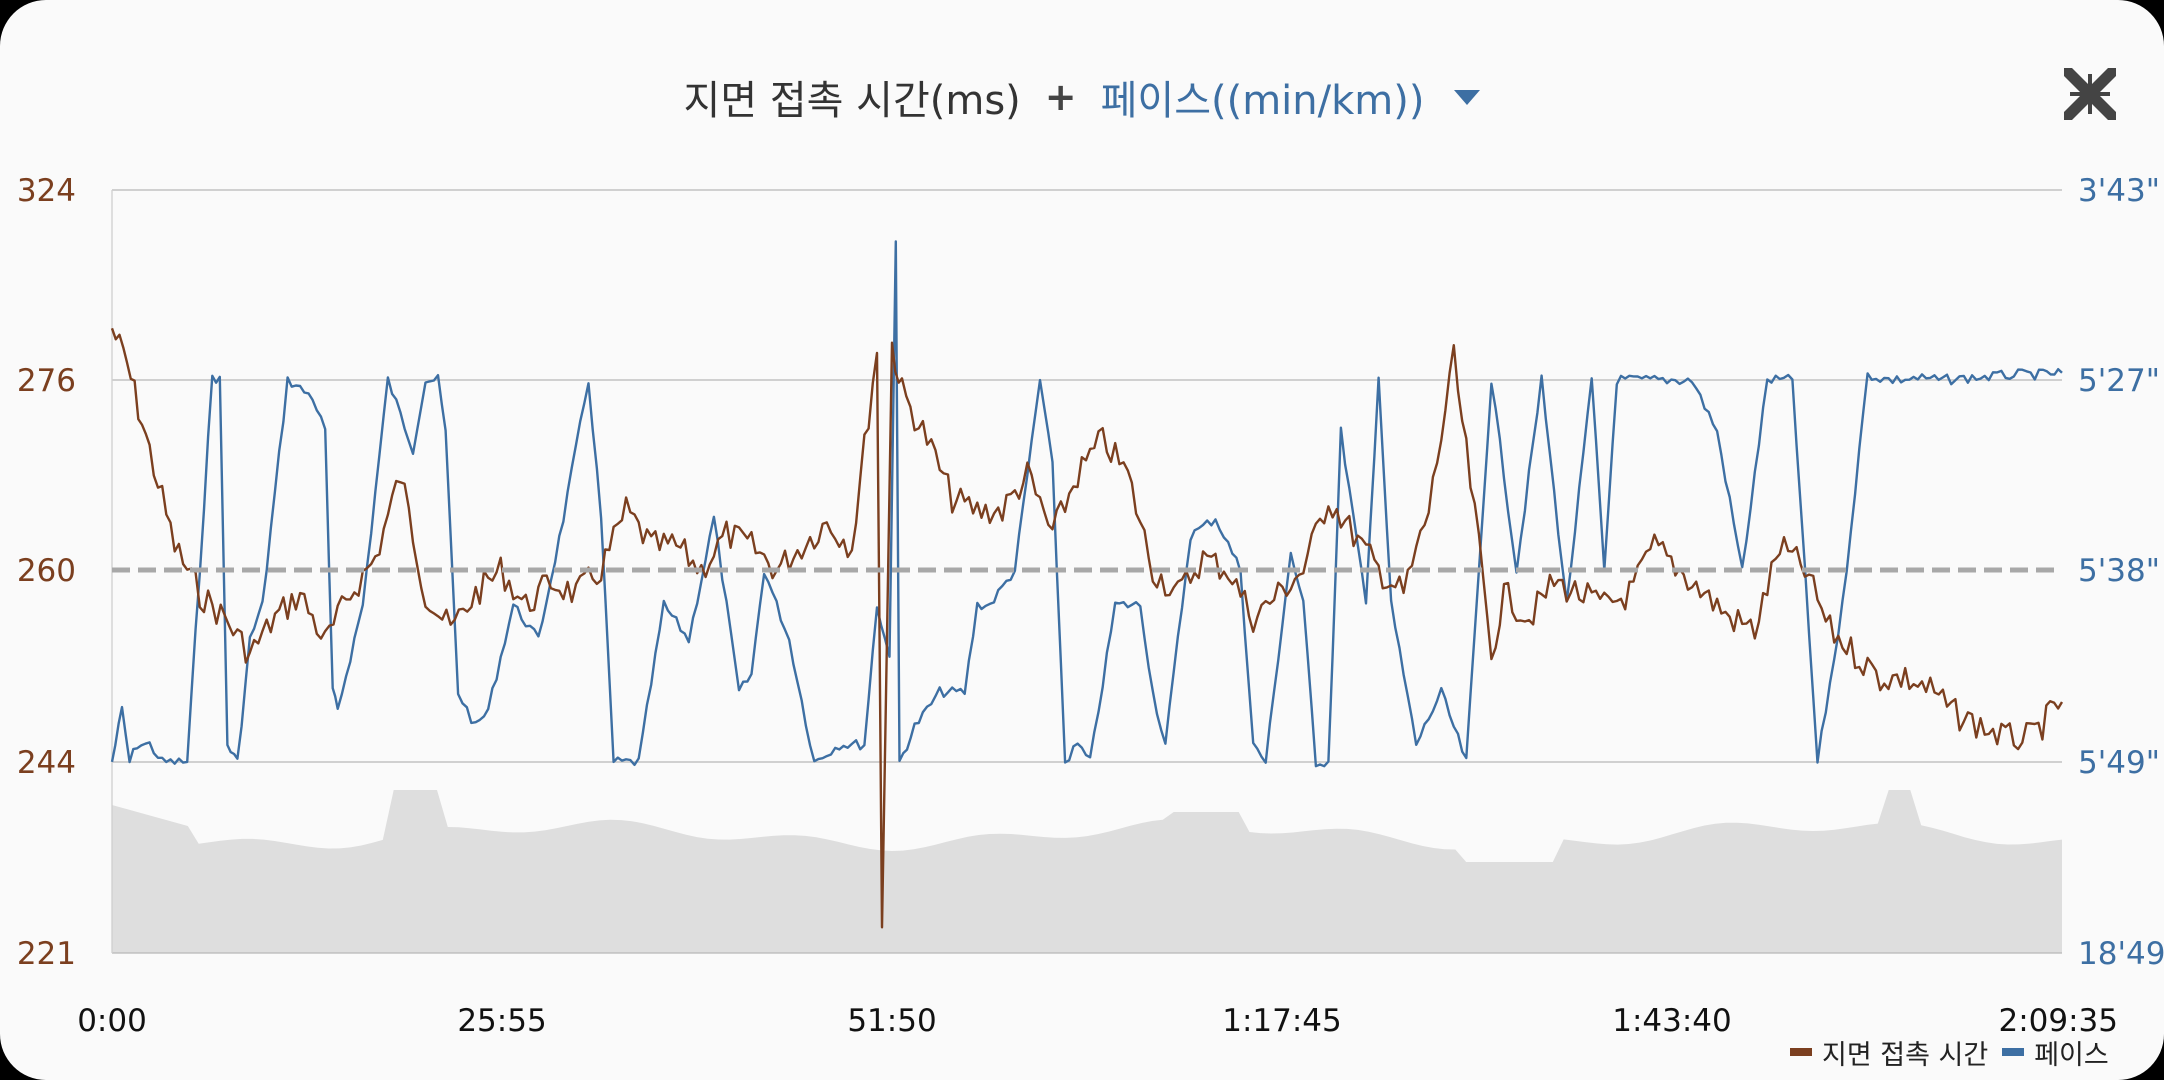 The height and width of the screenshot is (1080, 2164). I want to click on y-right-tick-label: 5'38", so click(2119, 571).